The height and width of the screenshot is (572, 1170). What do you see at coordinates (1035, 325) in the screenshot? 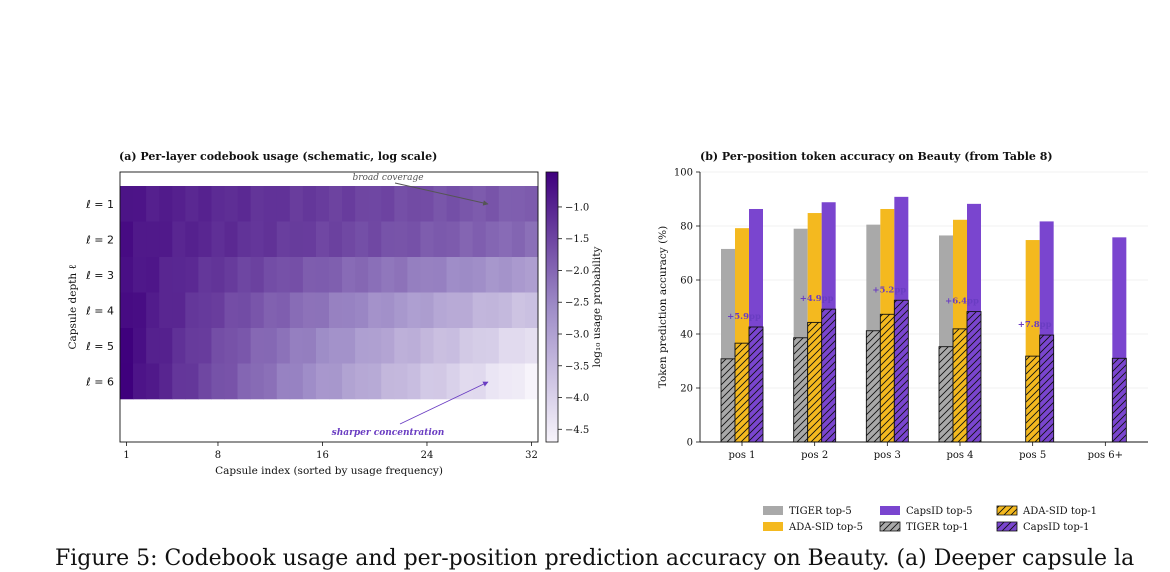
I see `bar-data-label: +7.8pp` at bounding box center [1035, 325].